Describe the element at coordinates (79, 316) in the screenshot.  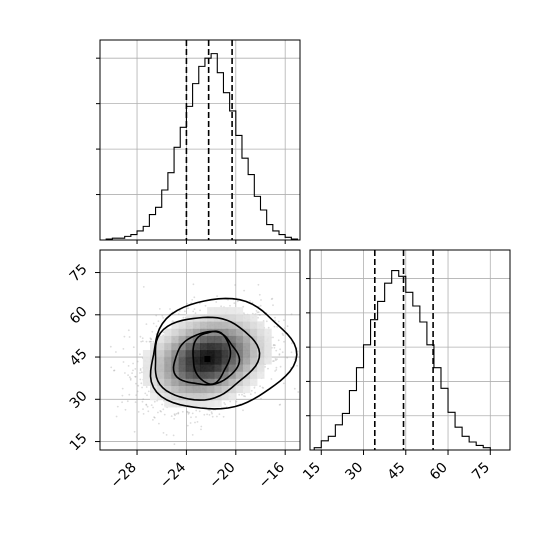
I see `y-tick-label: 60` at that location.